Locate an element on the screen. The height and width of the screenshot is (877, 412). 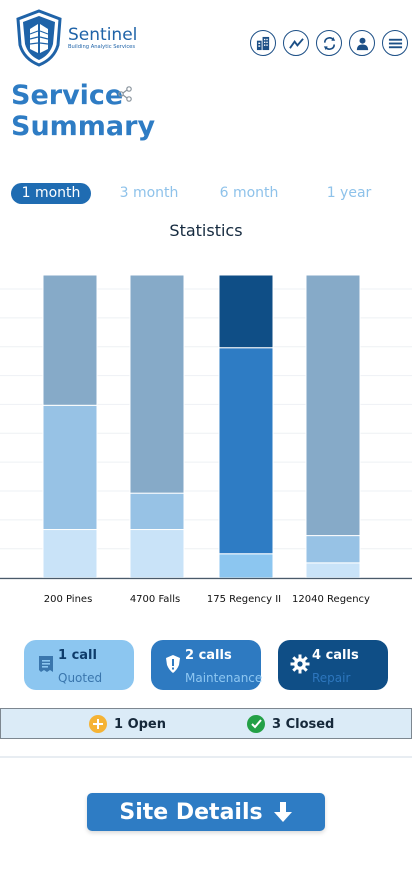
check-icon is located at coordinates (256, 724).